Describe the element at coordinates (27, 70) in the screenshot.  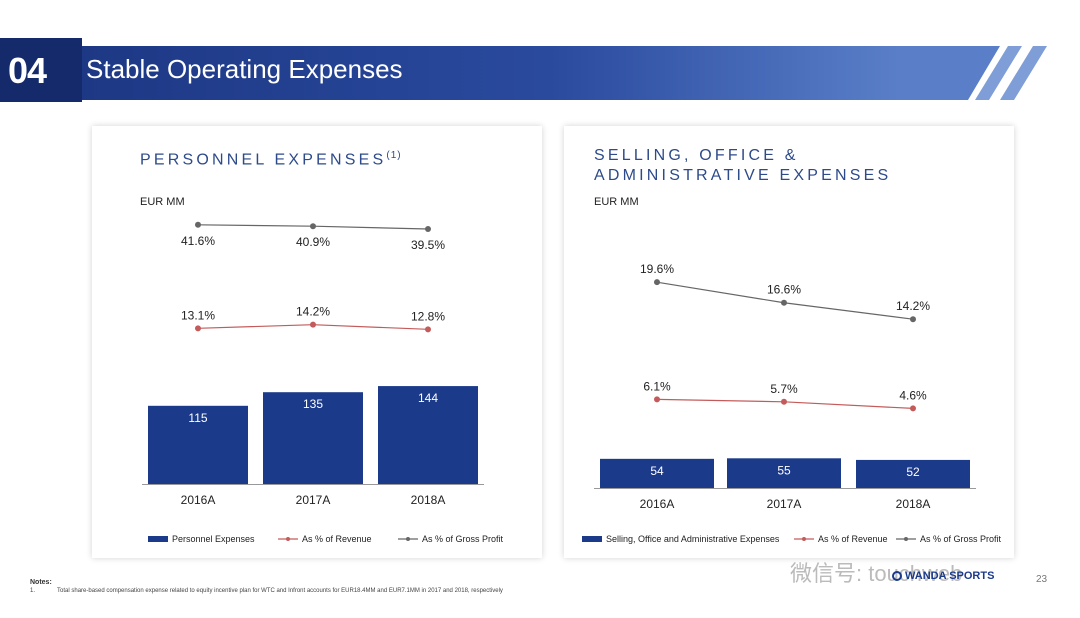
I see `section-number: 04` at that location.